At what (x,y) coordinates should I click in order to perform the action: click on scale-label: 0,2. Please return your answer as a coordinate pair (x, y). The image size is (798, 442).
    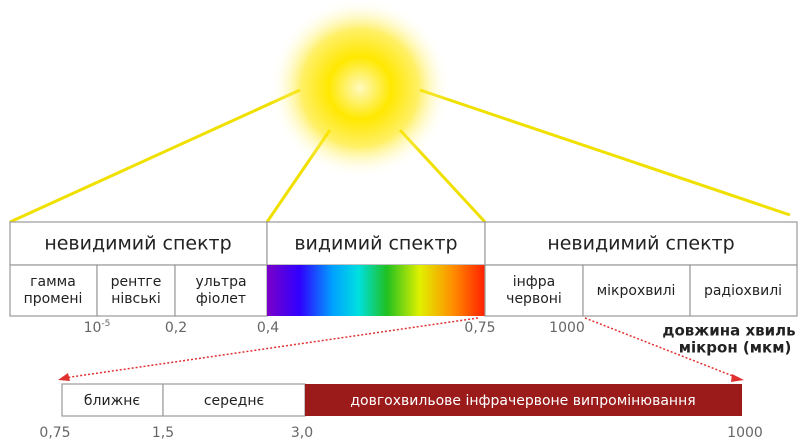
    Looking at the image, I should click on (176, 328).